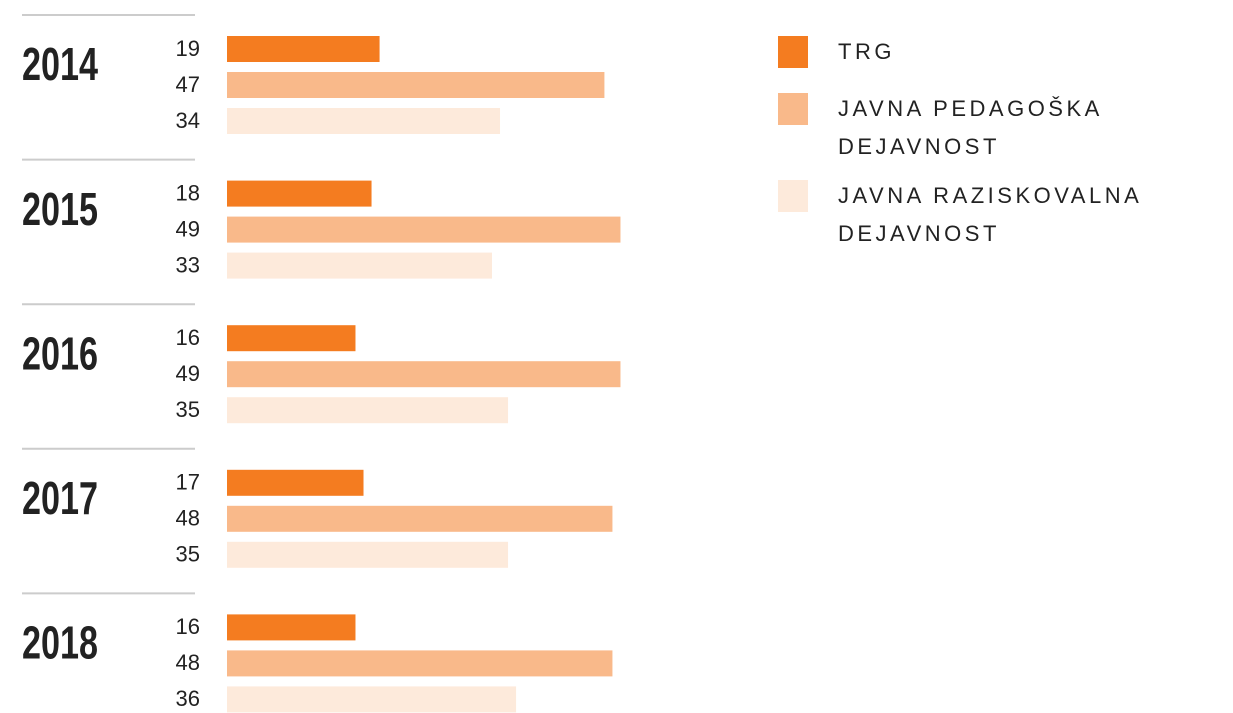 This screenshot has width=1233, height=713. Describe the element at coordinates (188, 698) in the screenshot. I see `value-label: 36` at that location.